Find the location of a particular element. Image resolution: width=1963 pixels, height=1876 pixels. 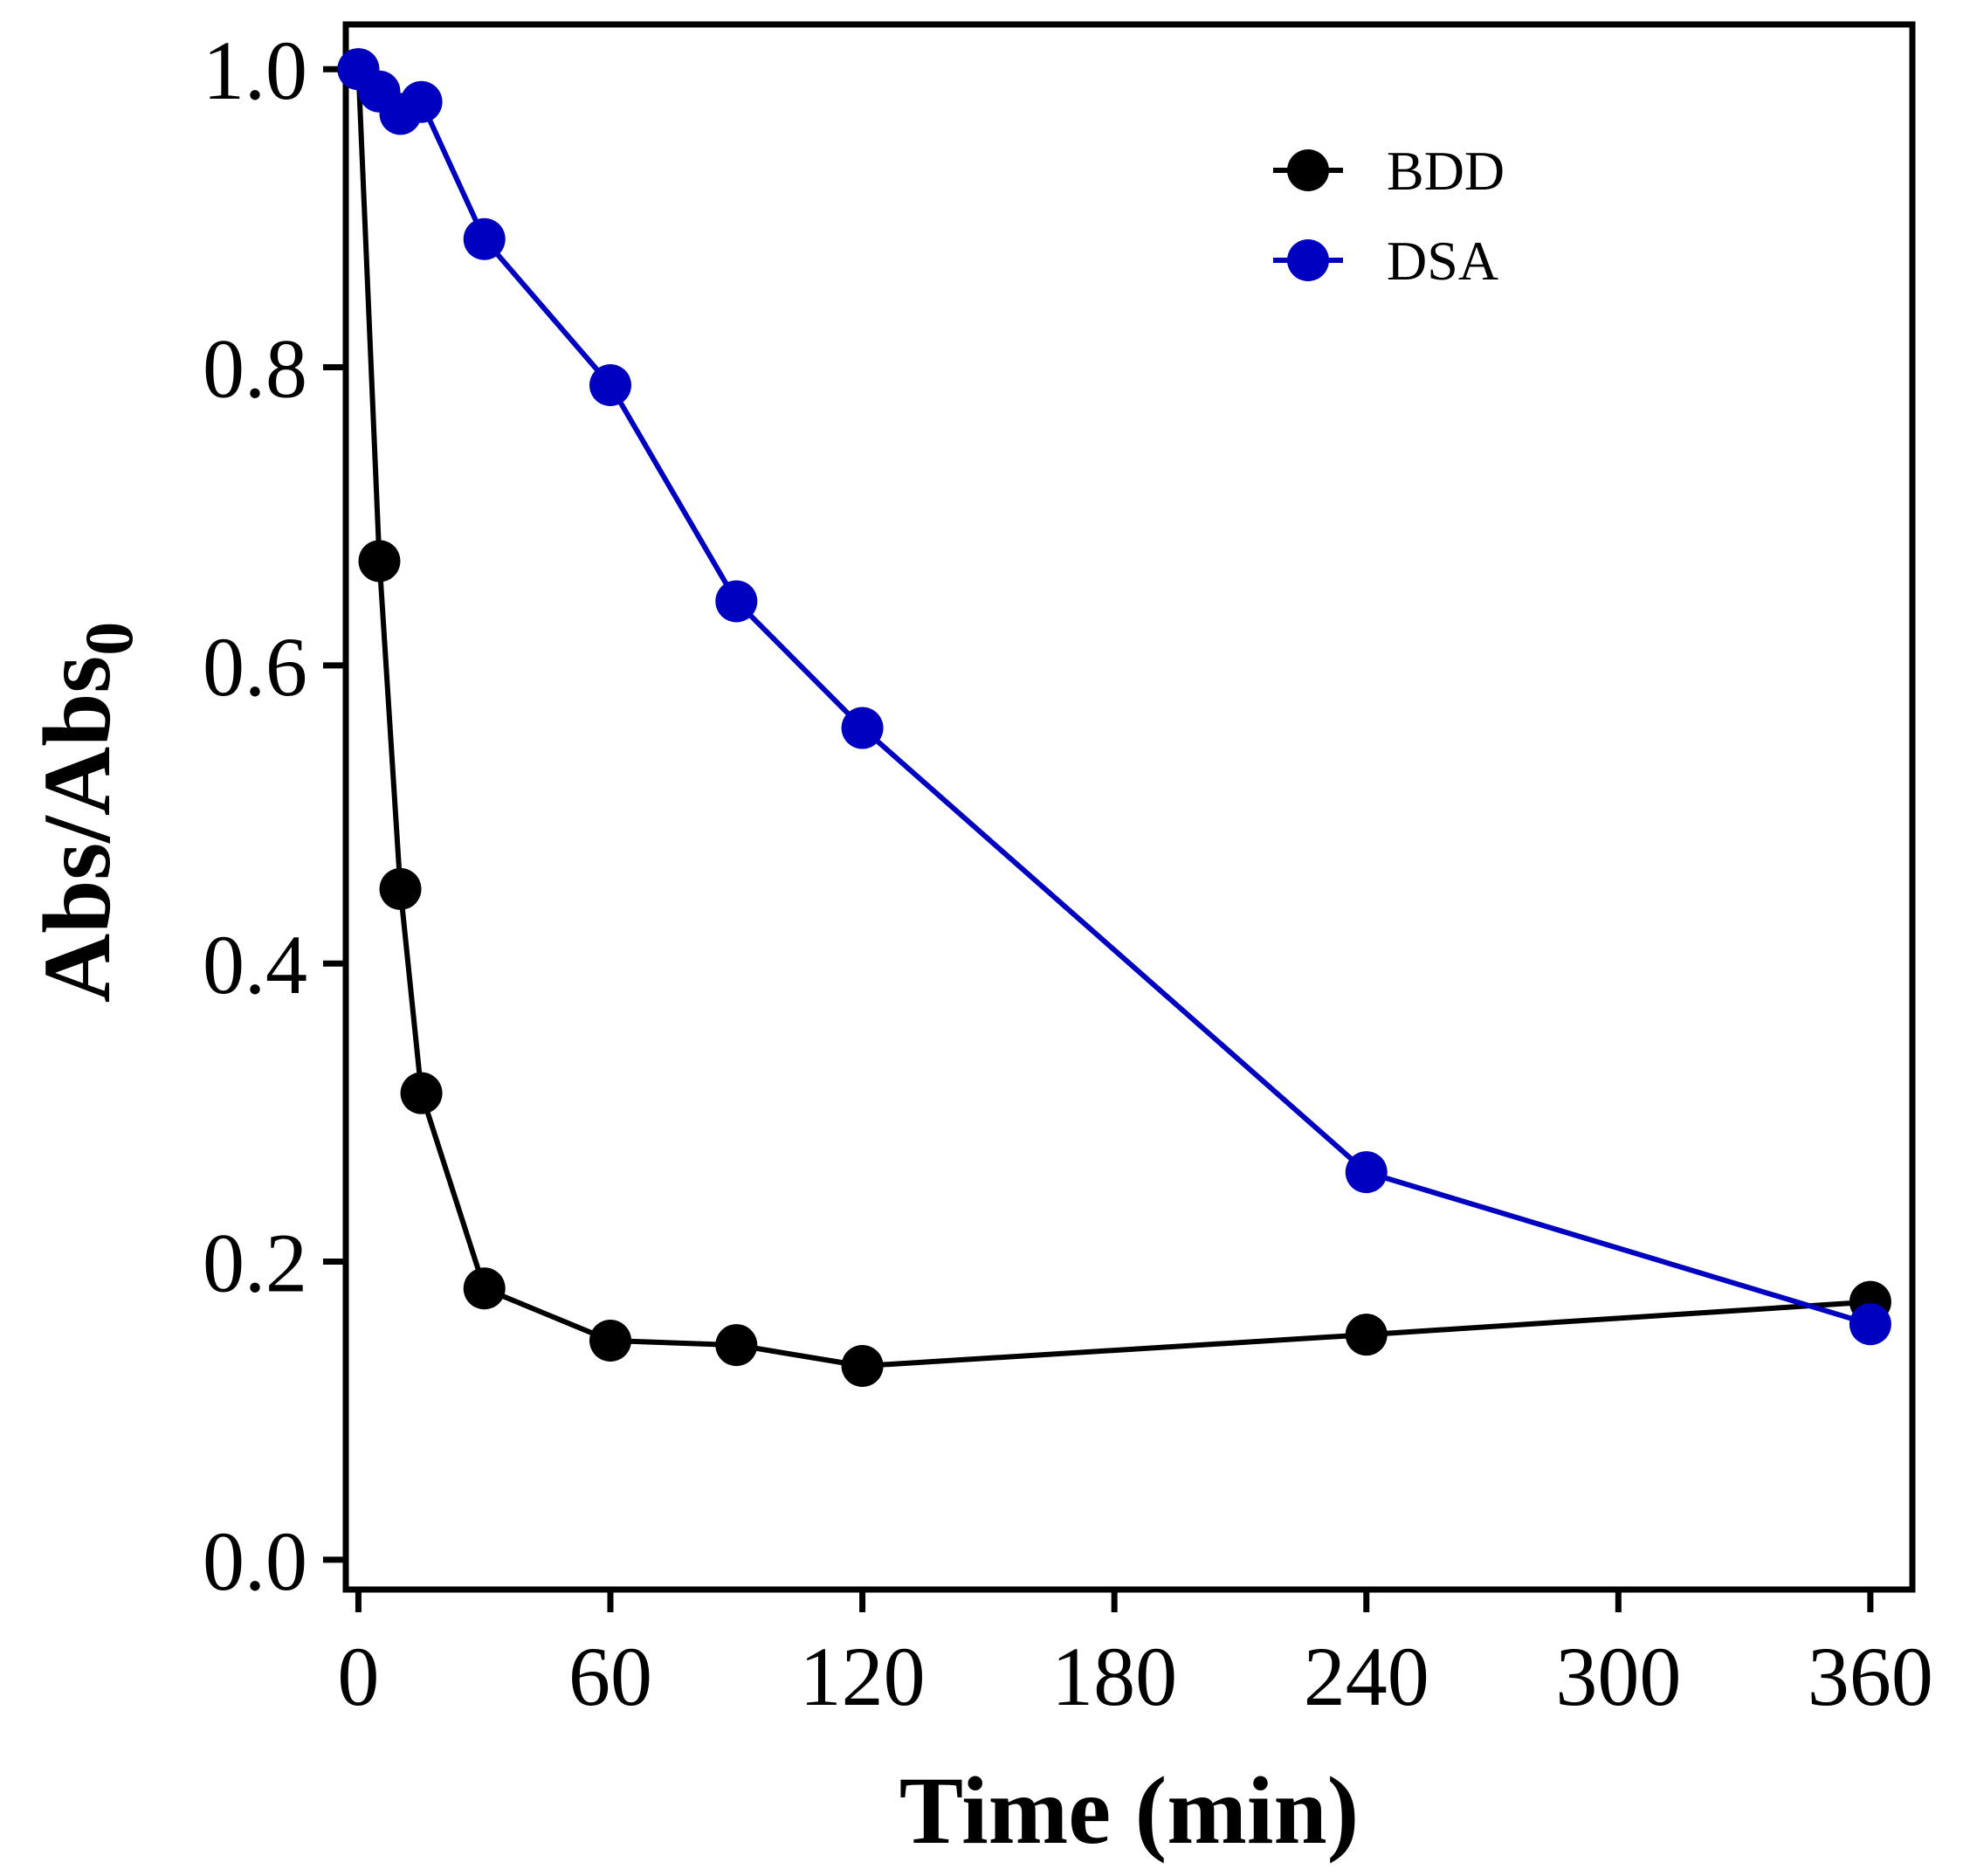

y-tick-label: 0.6 is located at coordinates (255, 667).